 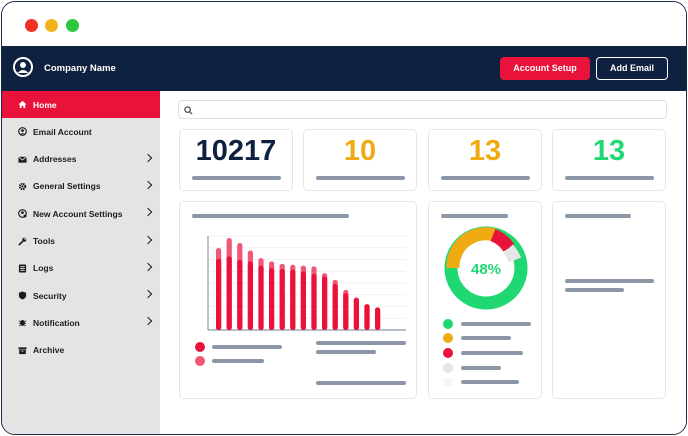 What do you see at coordinates (43, 268) in the screenshot?
I see `sidebar-item-label: Logs` at bounding box center [43, 268].